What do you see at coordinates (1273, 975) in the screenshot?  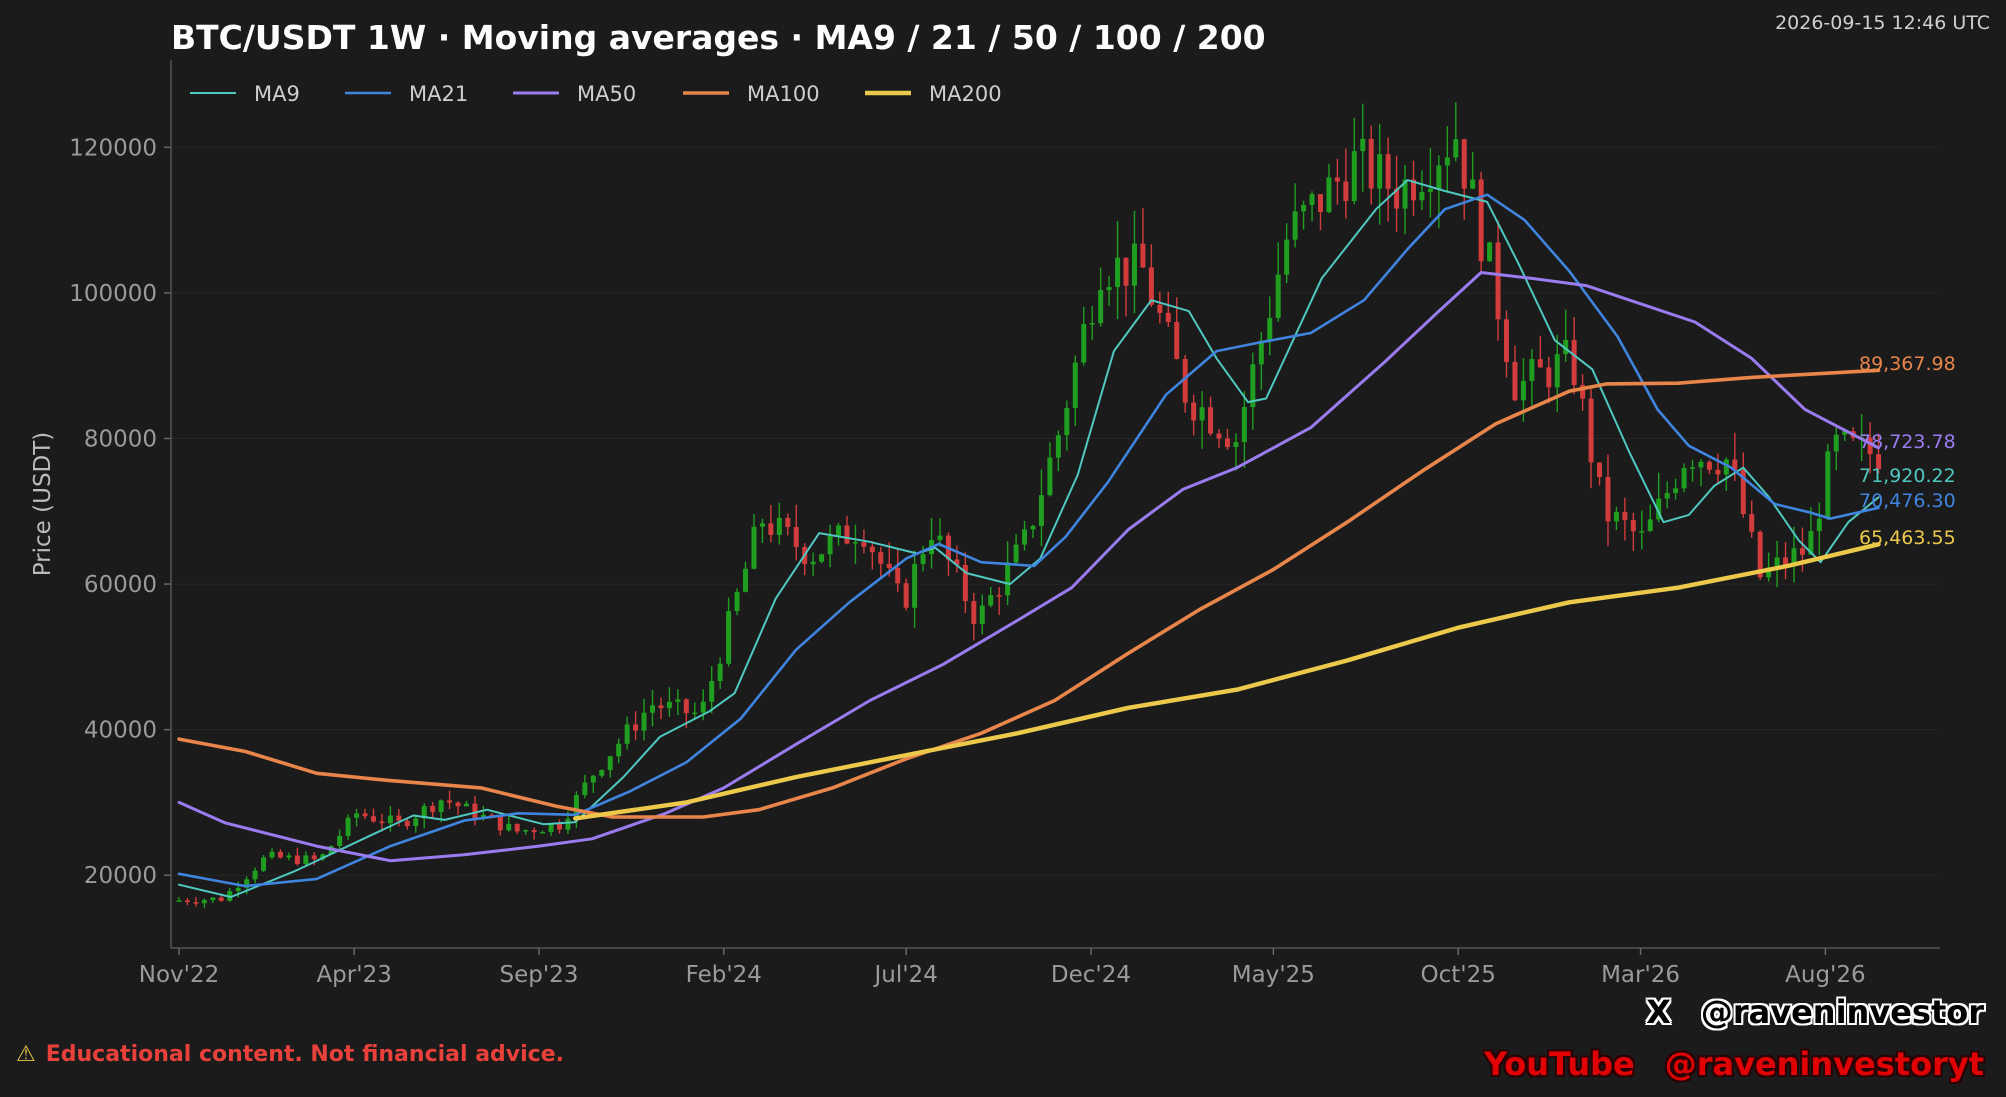 I see `x-tick-label: May'25` at bounding box center [1273, 975].